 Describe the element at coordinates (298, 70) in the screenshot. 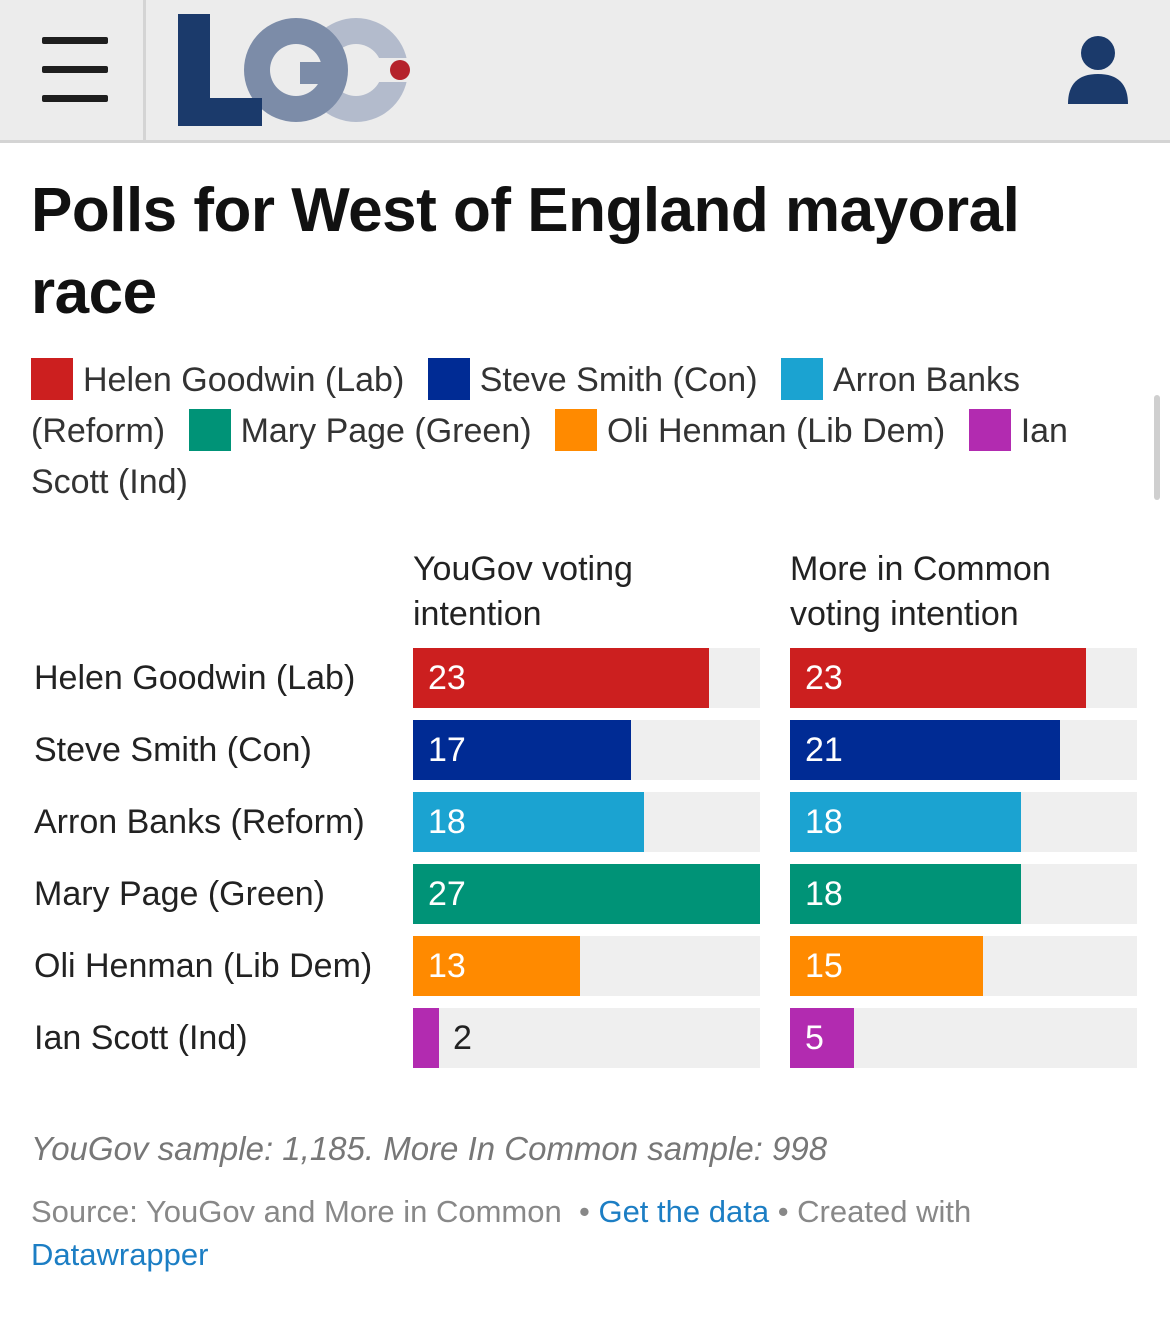

I see `lgc-logo` at that location.